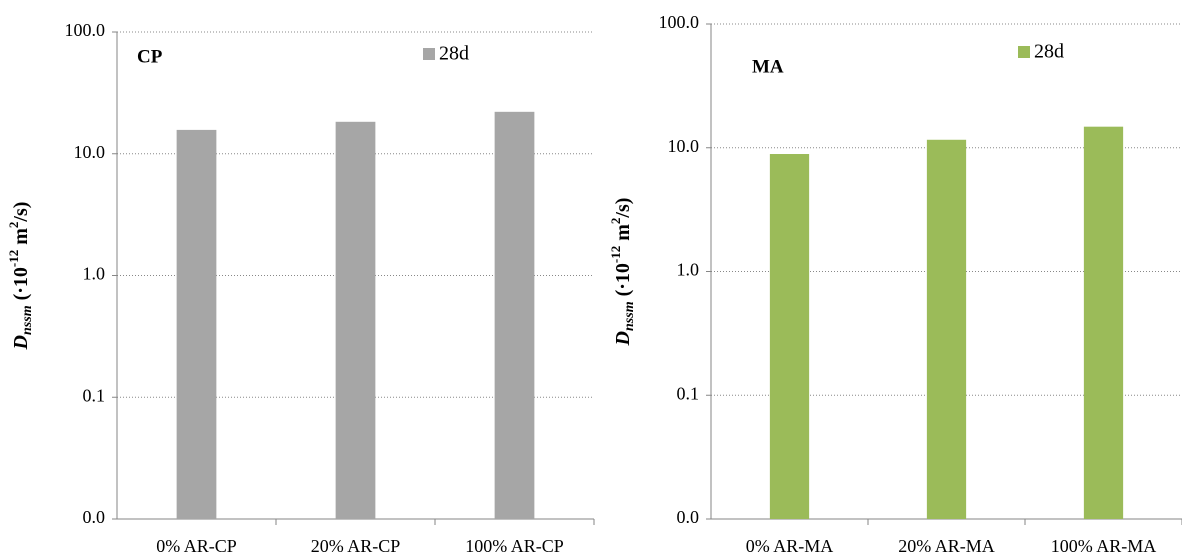 This screenshot has width=1182, height=559. I want to click on x-tick-label: 20% AR-MA, so click(946, 546).